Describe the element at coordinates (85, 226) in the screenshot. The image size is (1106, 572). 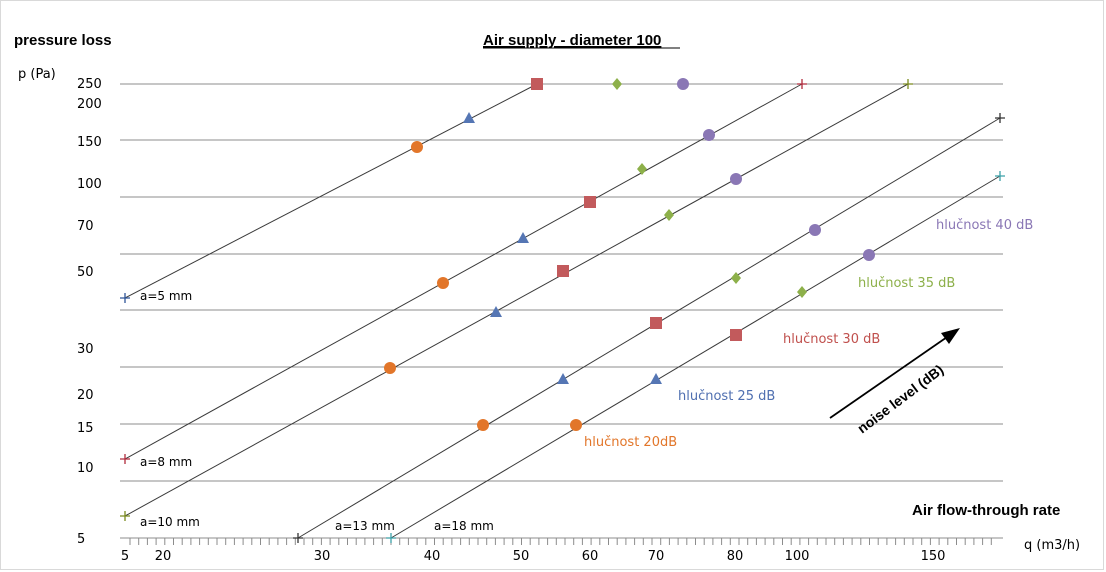
I see `y-tick-label: 70` at that location.